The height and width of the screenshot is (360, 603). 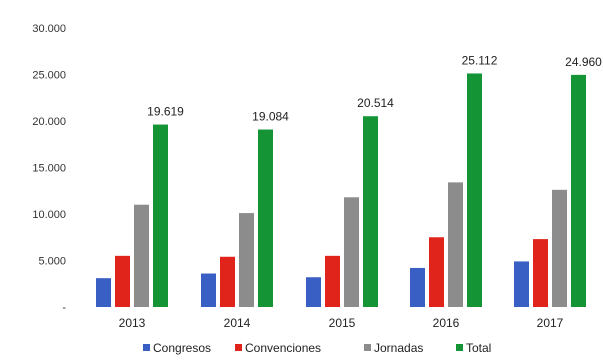 I want to click on bar-convenciones-2013, so click(x=122, y=281).